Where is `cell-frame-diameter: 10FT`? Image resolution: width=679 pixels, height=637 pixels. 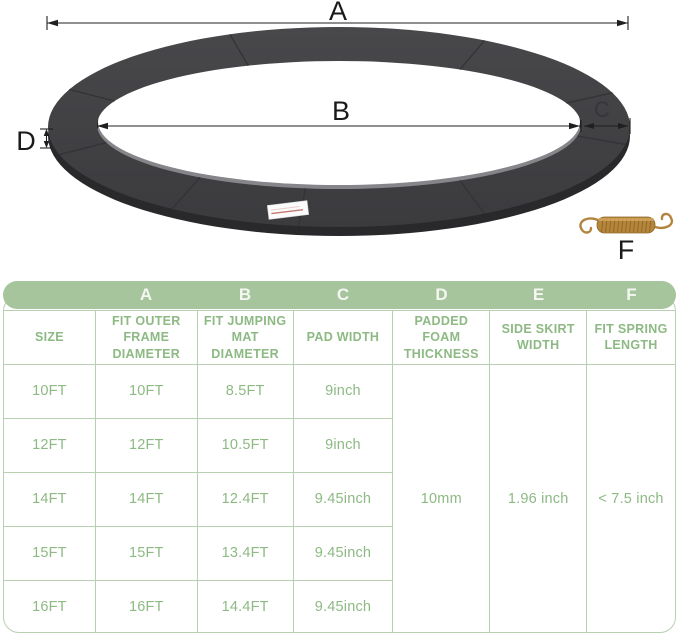
cell-frame-diameter: 10FT is located at coordinates (146, 391).